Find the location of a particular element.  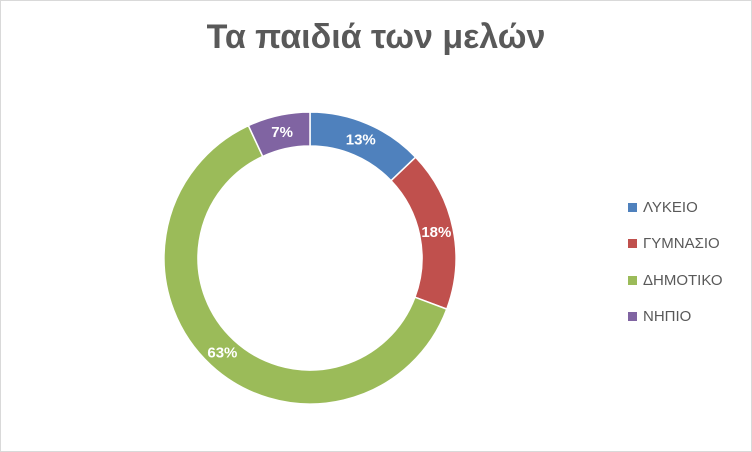

chart-legend: ΛΥΚΕΙΟ ΓΥΜΝΑΣΙΟ ΔΗΜΟΤΙΚΟ ΝΗΠΙΟ is located at coordinates (675, 269).